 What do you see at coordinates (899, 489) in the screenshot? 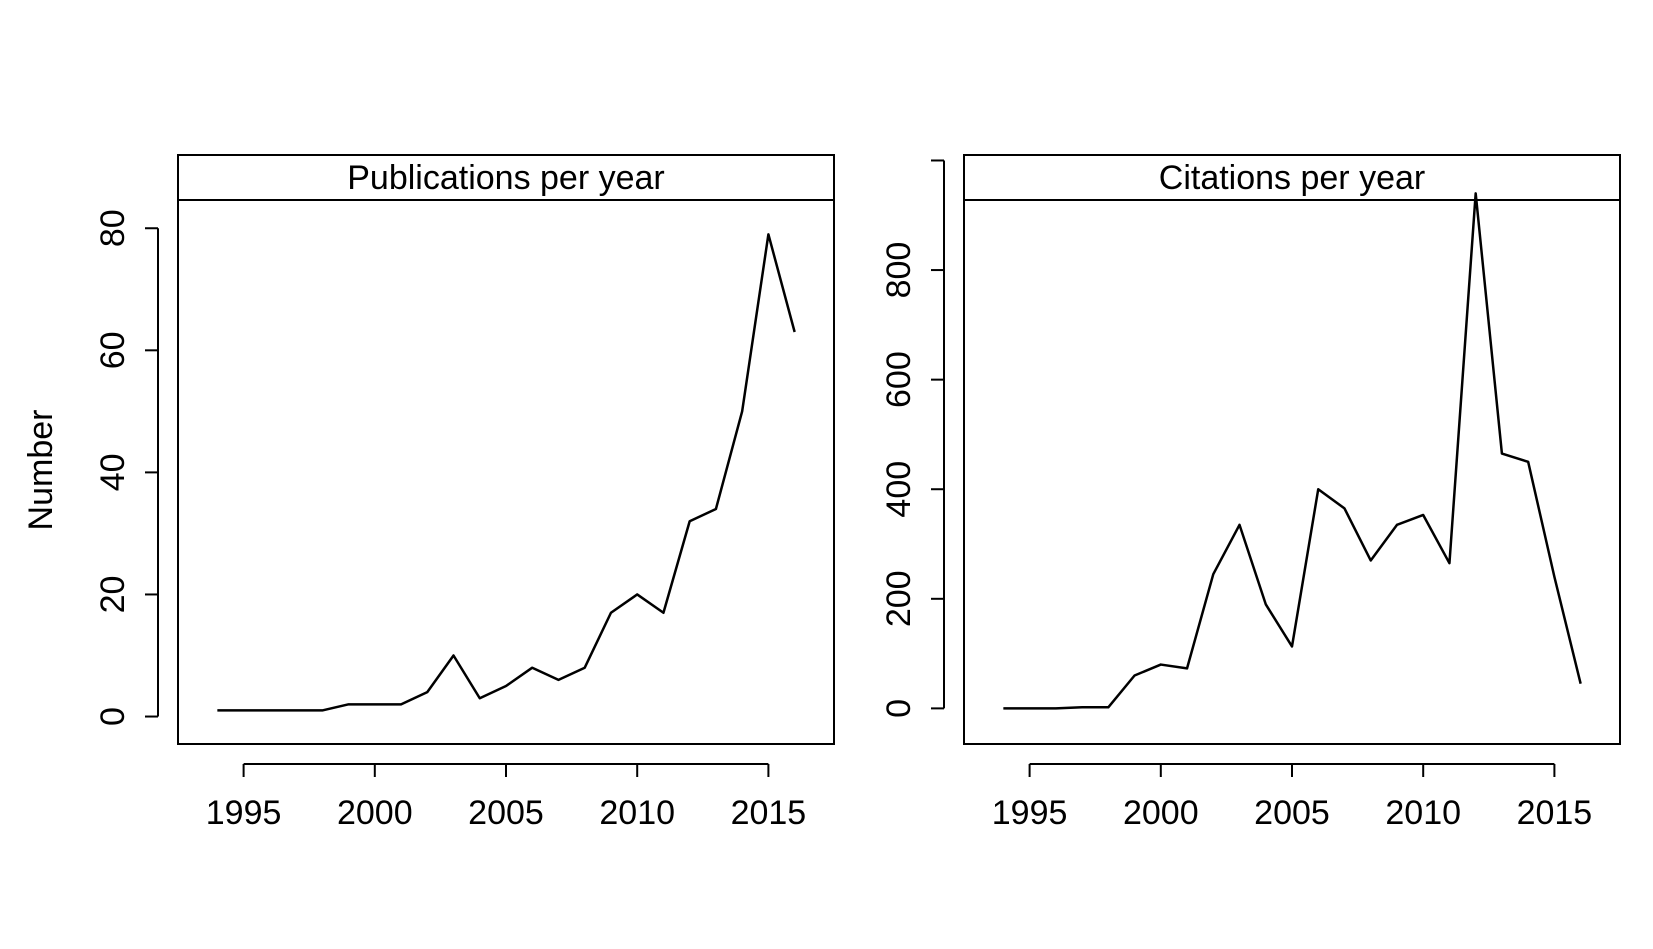
I see `y-tick-label-400: 400` at bounding box center [899, 489].